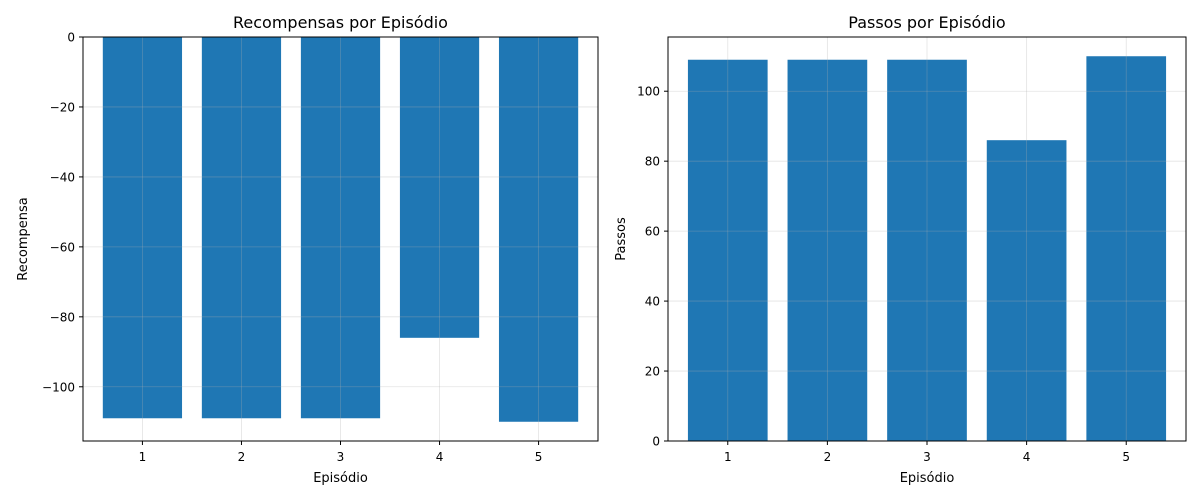 This screenshot has height=500, width=1200. Describe the element at coordinates (652, 162) in the screenshot. I see `y-tick-label: 80` at that location.